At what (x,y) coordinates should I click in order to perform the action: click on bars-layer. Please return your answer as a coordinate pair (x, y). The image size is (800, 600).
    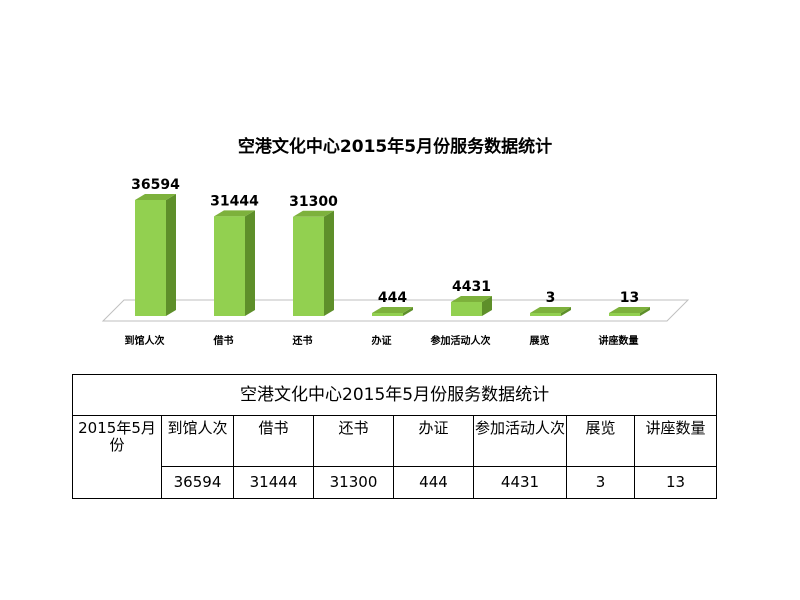
    Looking at the image, I should click on (392, 255).